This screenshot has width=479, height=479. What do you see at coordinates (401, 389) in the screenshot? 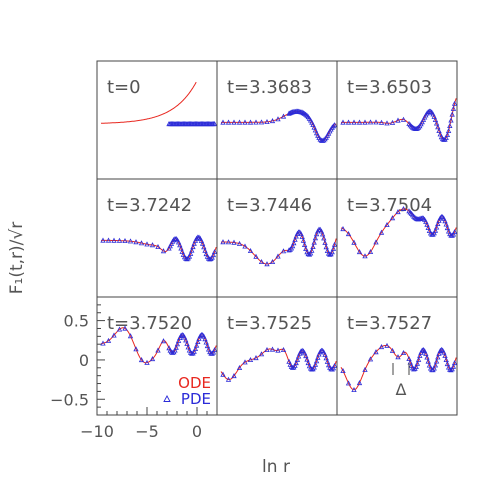
I see `delta-label: Δ` at bounding box center [401, 389].